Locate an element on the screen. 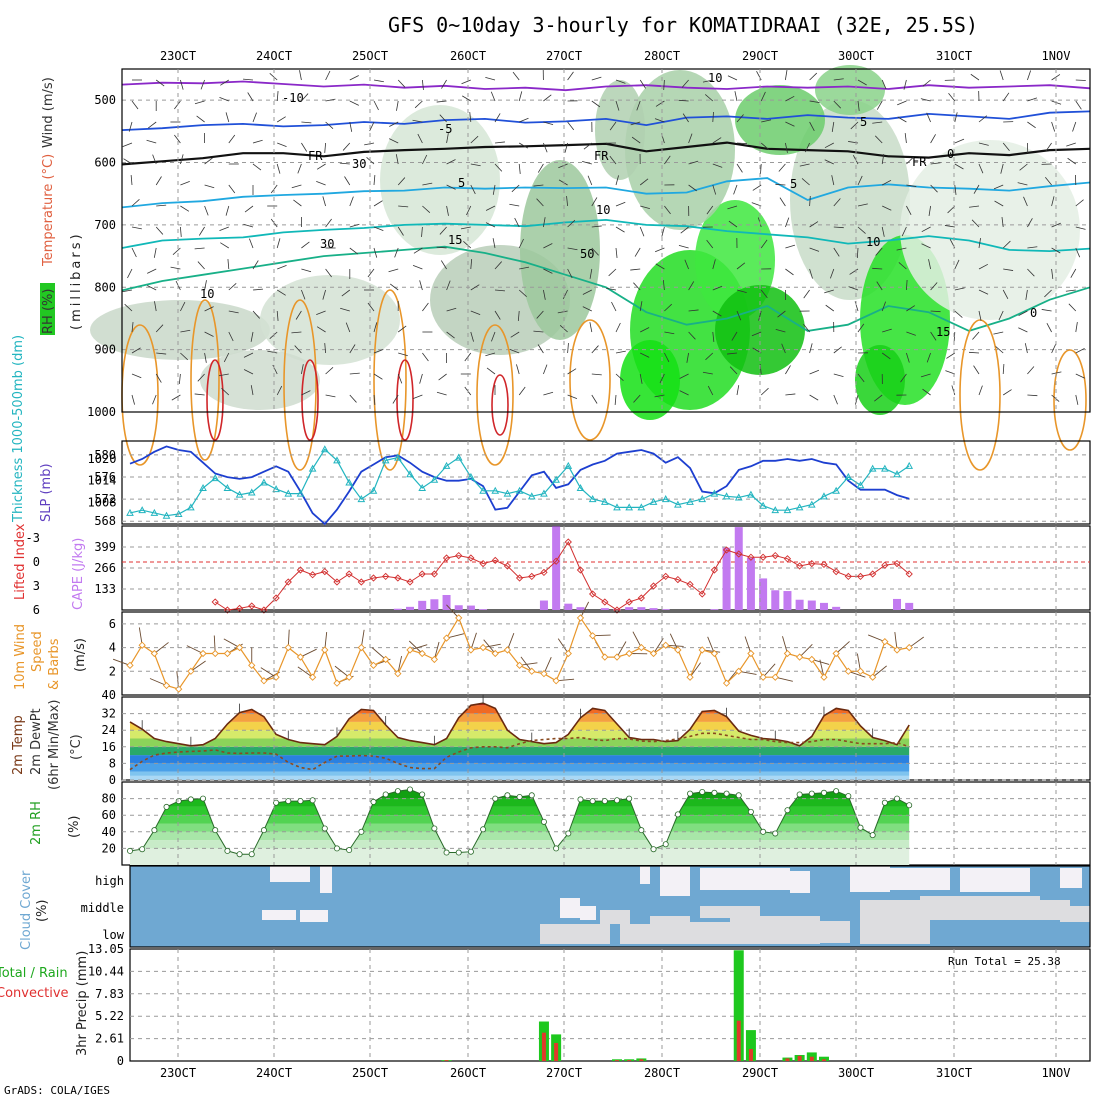  contour-label: 30 is located at coordinates (359, 164).